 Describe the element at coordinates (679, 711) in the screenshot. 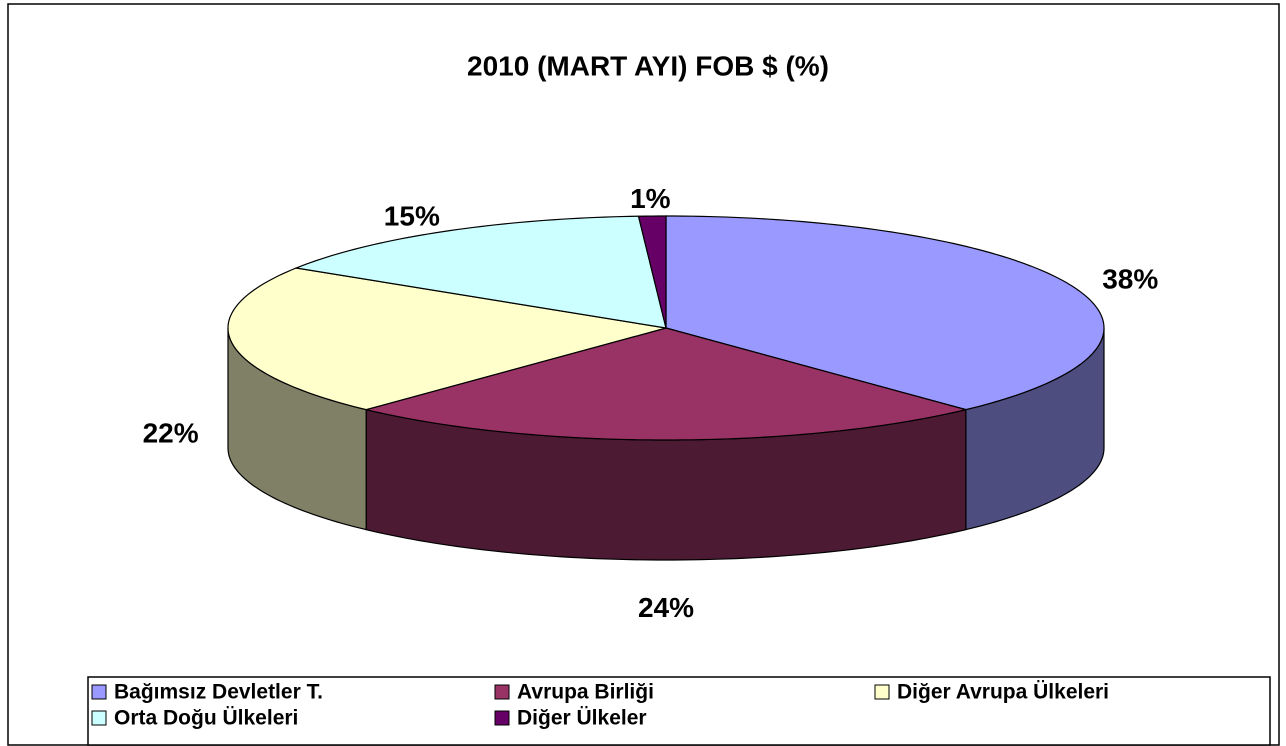

I see `legend-box` at that location.